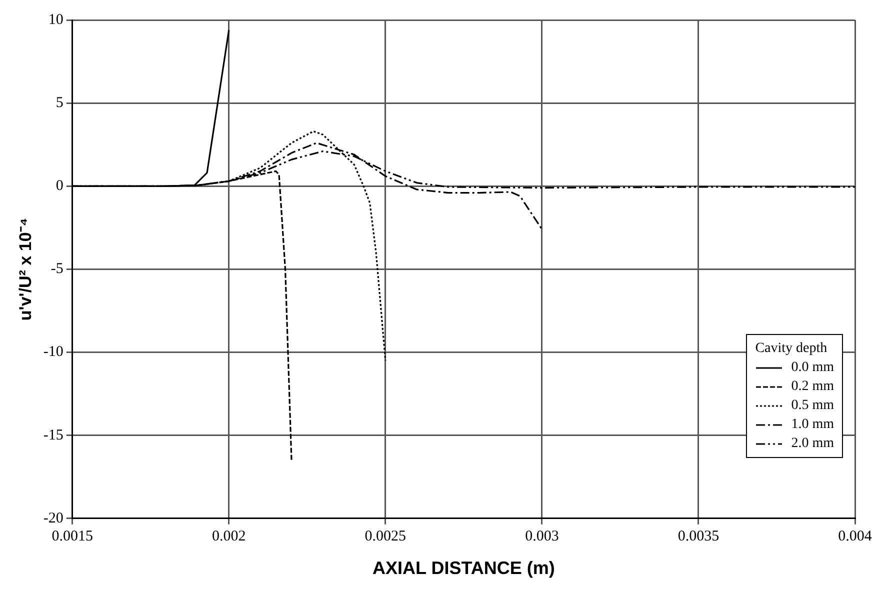  What do you see at coordinates (25, 269) in the screenshot?
I see `y-axis-title: u'v'/U² x 10⁻⁴` at bounding box center [25, 269].